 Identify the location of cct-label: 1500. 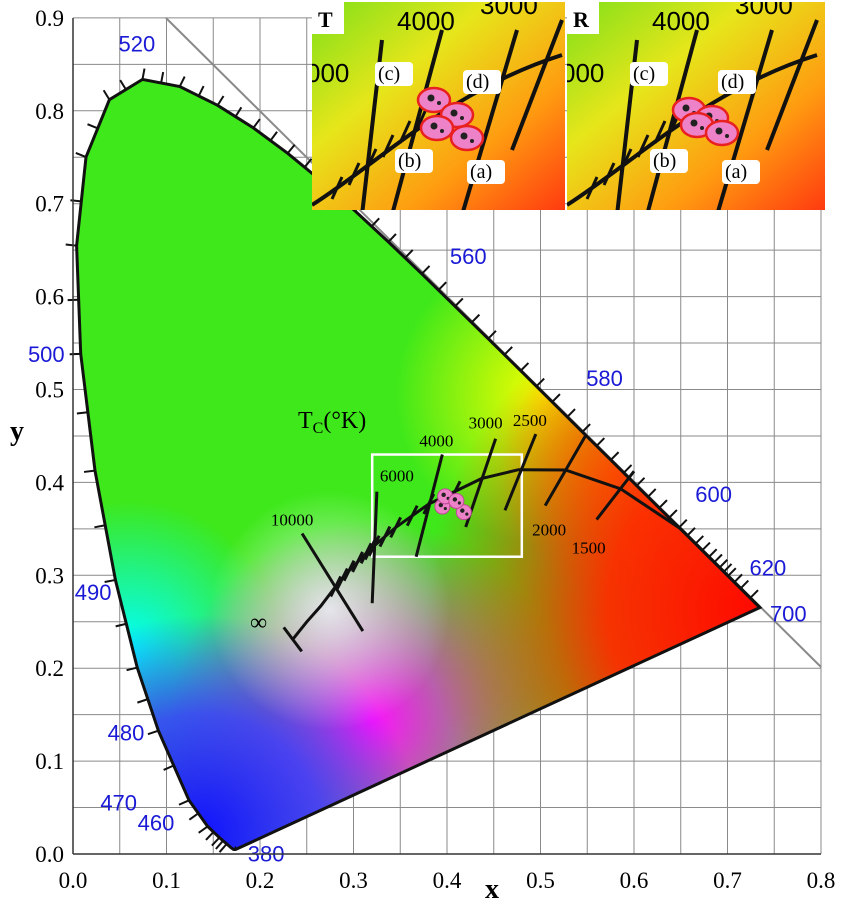
(589, 548).